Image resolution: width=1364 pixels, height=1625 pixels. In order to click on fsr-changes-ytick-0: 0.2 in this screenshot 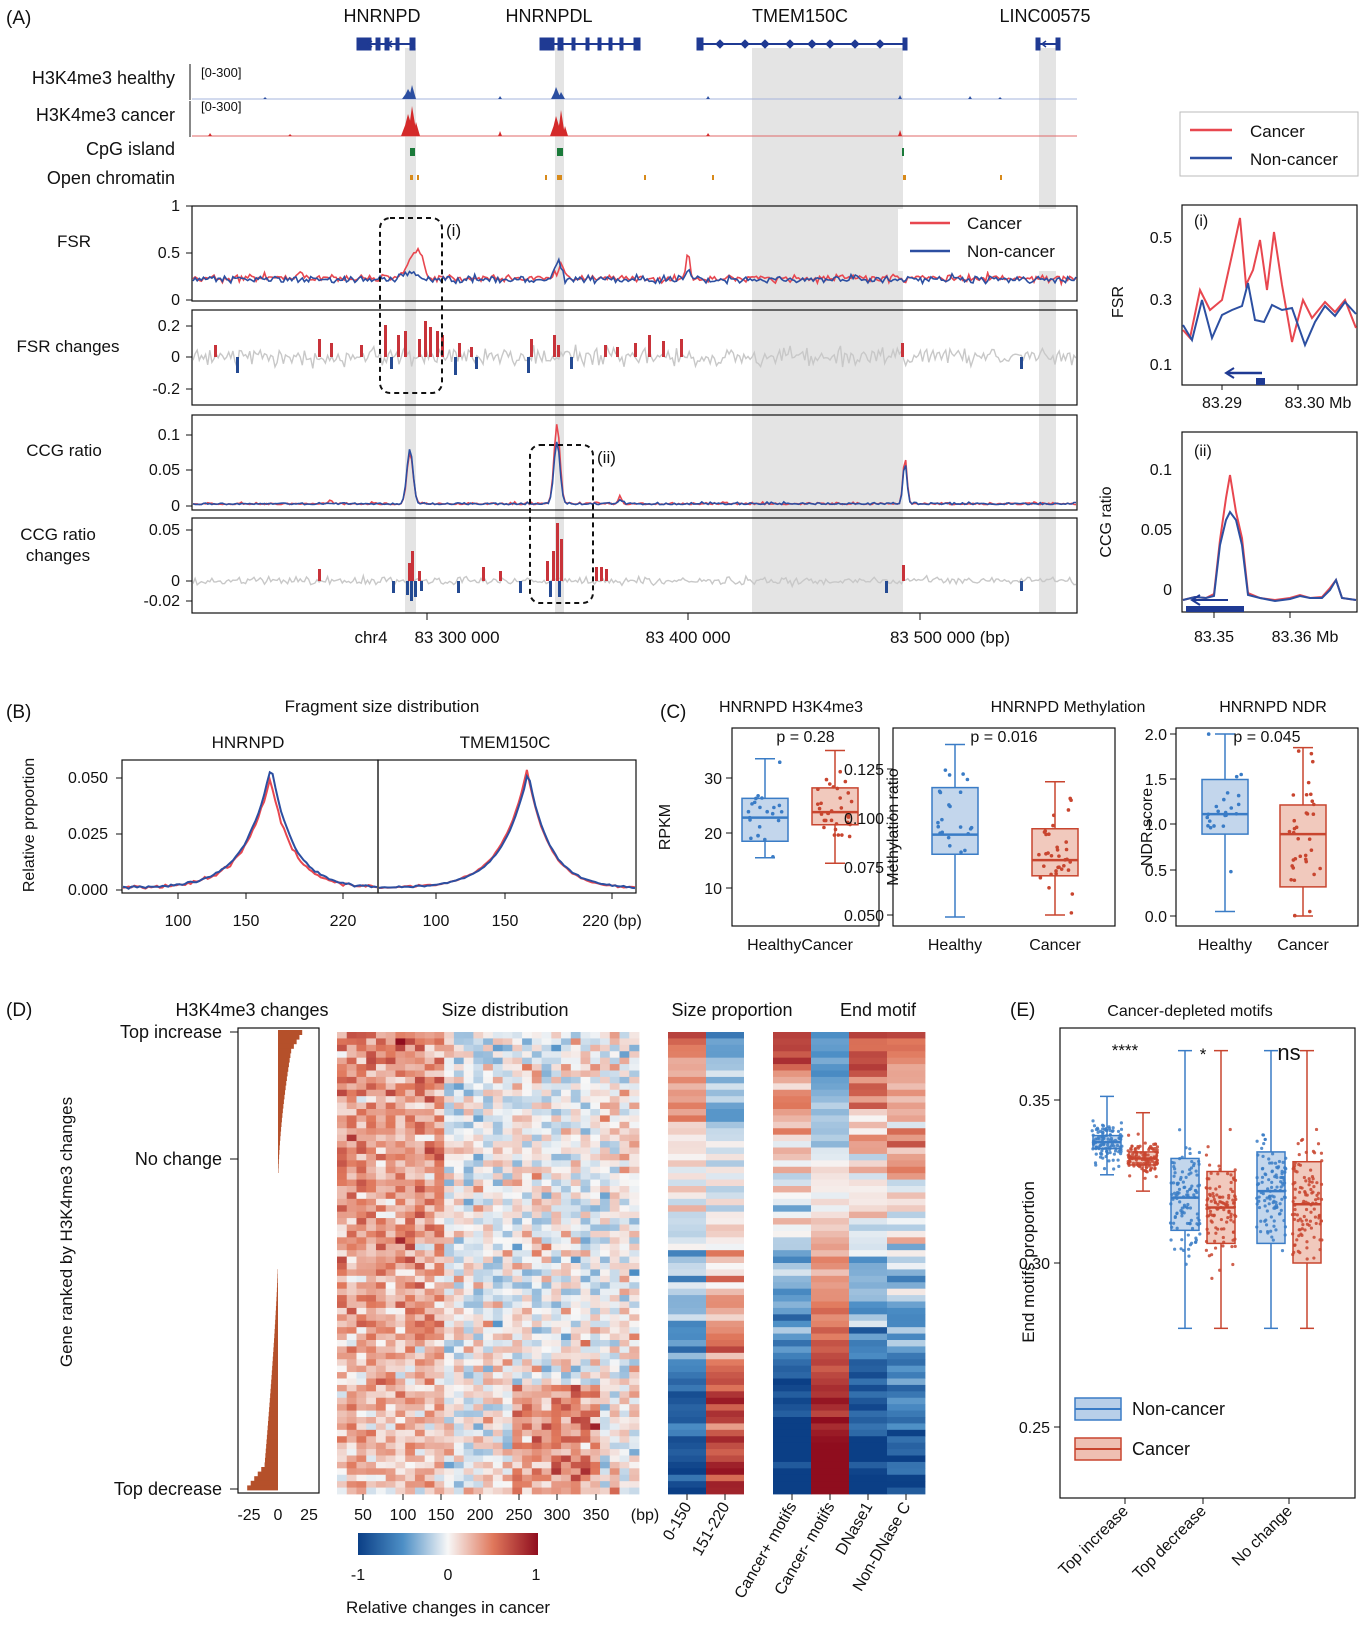, I will do `click(169, 326)`.